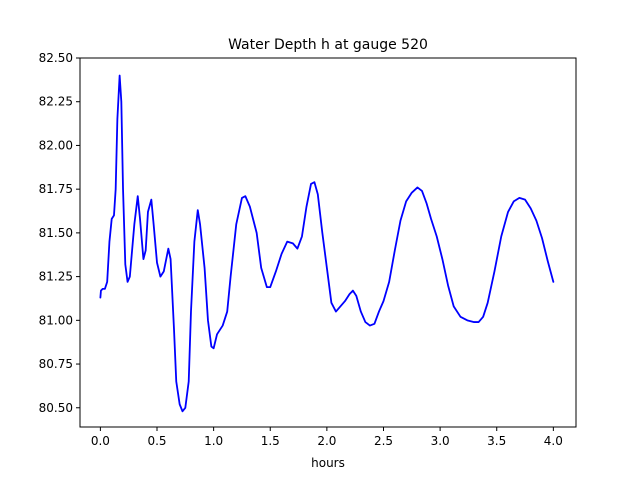 Image resolution: width=640 pixels, height=480 pixels. What do you see at coordinates (56, 408) in the screenshot?
I see `y-tick-label: 80.50` at bounding box center [56, 408].